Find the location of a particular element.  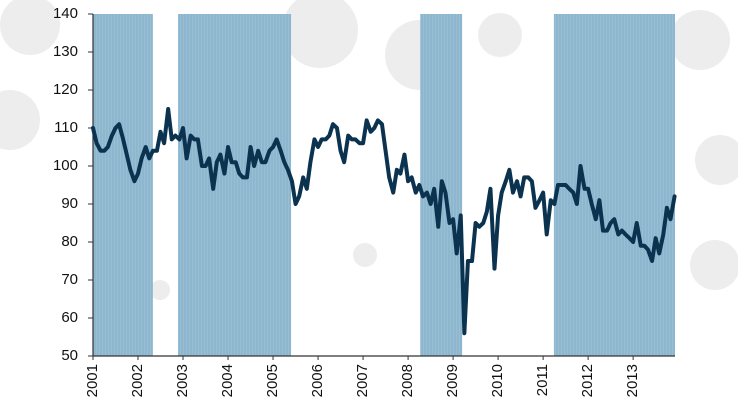

x-tick-label: 2013 is located at coordinates (632, 380).